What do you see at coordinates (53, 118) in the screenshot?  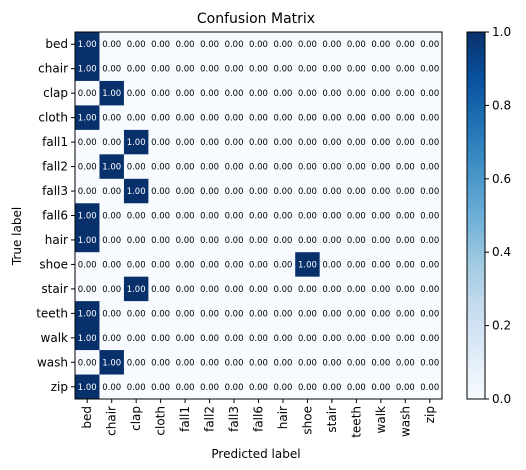 I see `y-tick-label: cloth` at bounding box center [53, 118].